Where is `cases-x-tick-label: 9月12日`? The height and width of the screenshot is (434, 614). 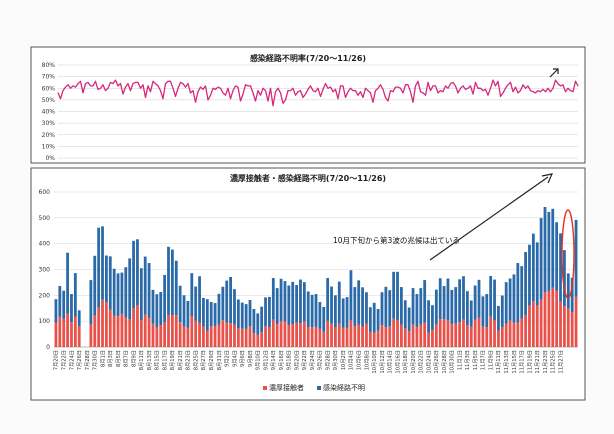
cases-x-tick-label: 9月12日 is located at coordinates (265, 360).